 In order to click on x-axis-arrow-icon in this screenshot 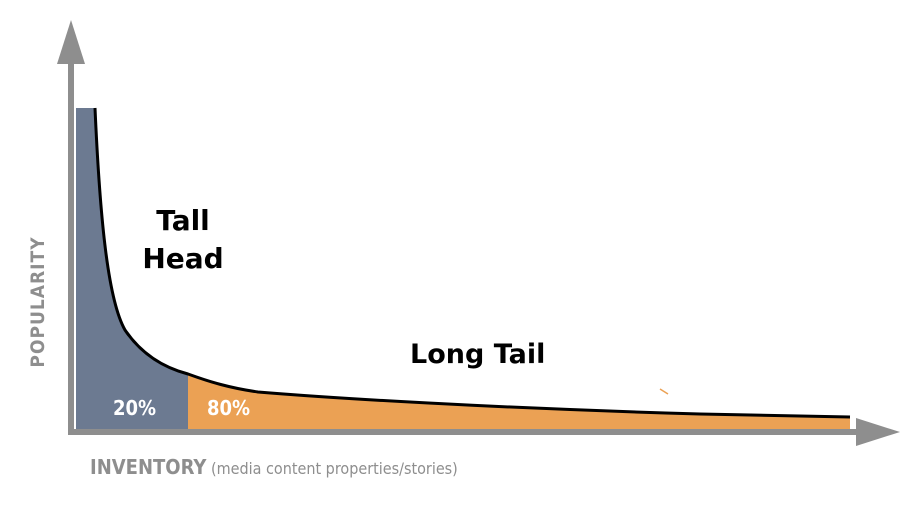, I will do `click(878, 432)`.